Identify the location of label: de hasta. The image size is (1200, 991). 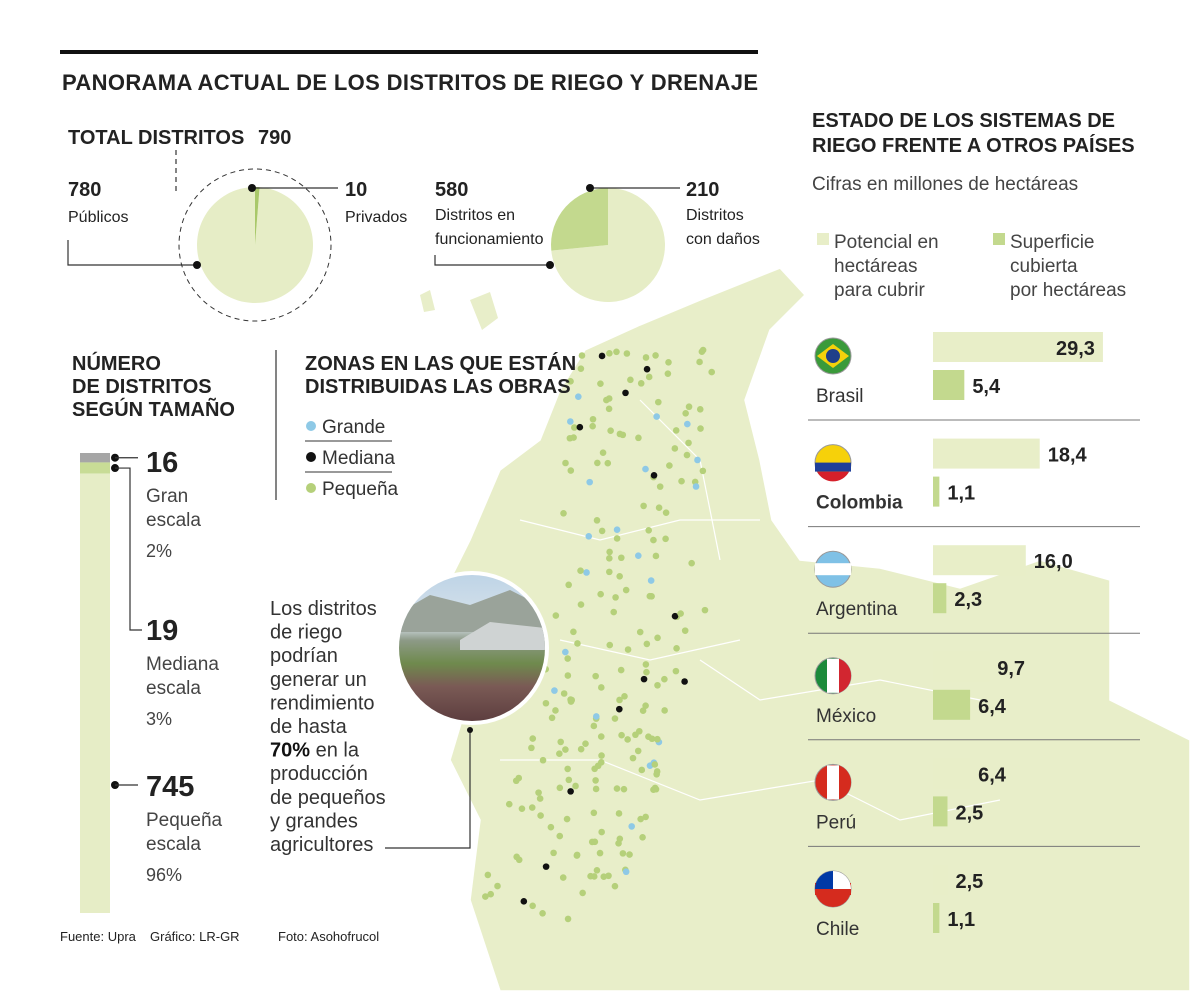
(309, 727).